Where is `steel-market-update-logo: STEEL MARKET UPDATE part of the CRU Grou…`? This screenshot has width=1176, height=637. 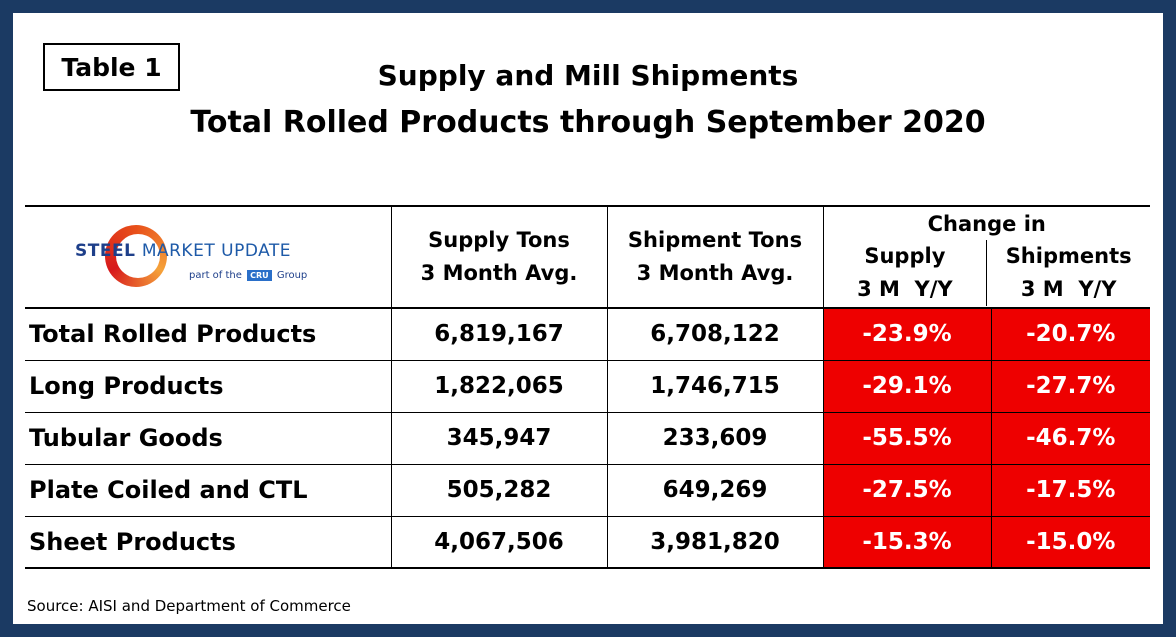 steel-market-update-logo: STEEL MARKET UPDATE part of the CRU Grou… is located at coordinates (208, 257).